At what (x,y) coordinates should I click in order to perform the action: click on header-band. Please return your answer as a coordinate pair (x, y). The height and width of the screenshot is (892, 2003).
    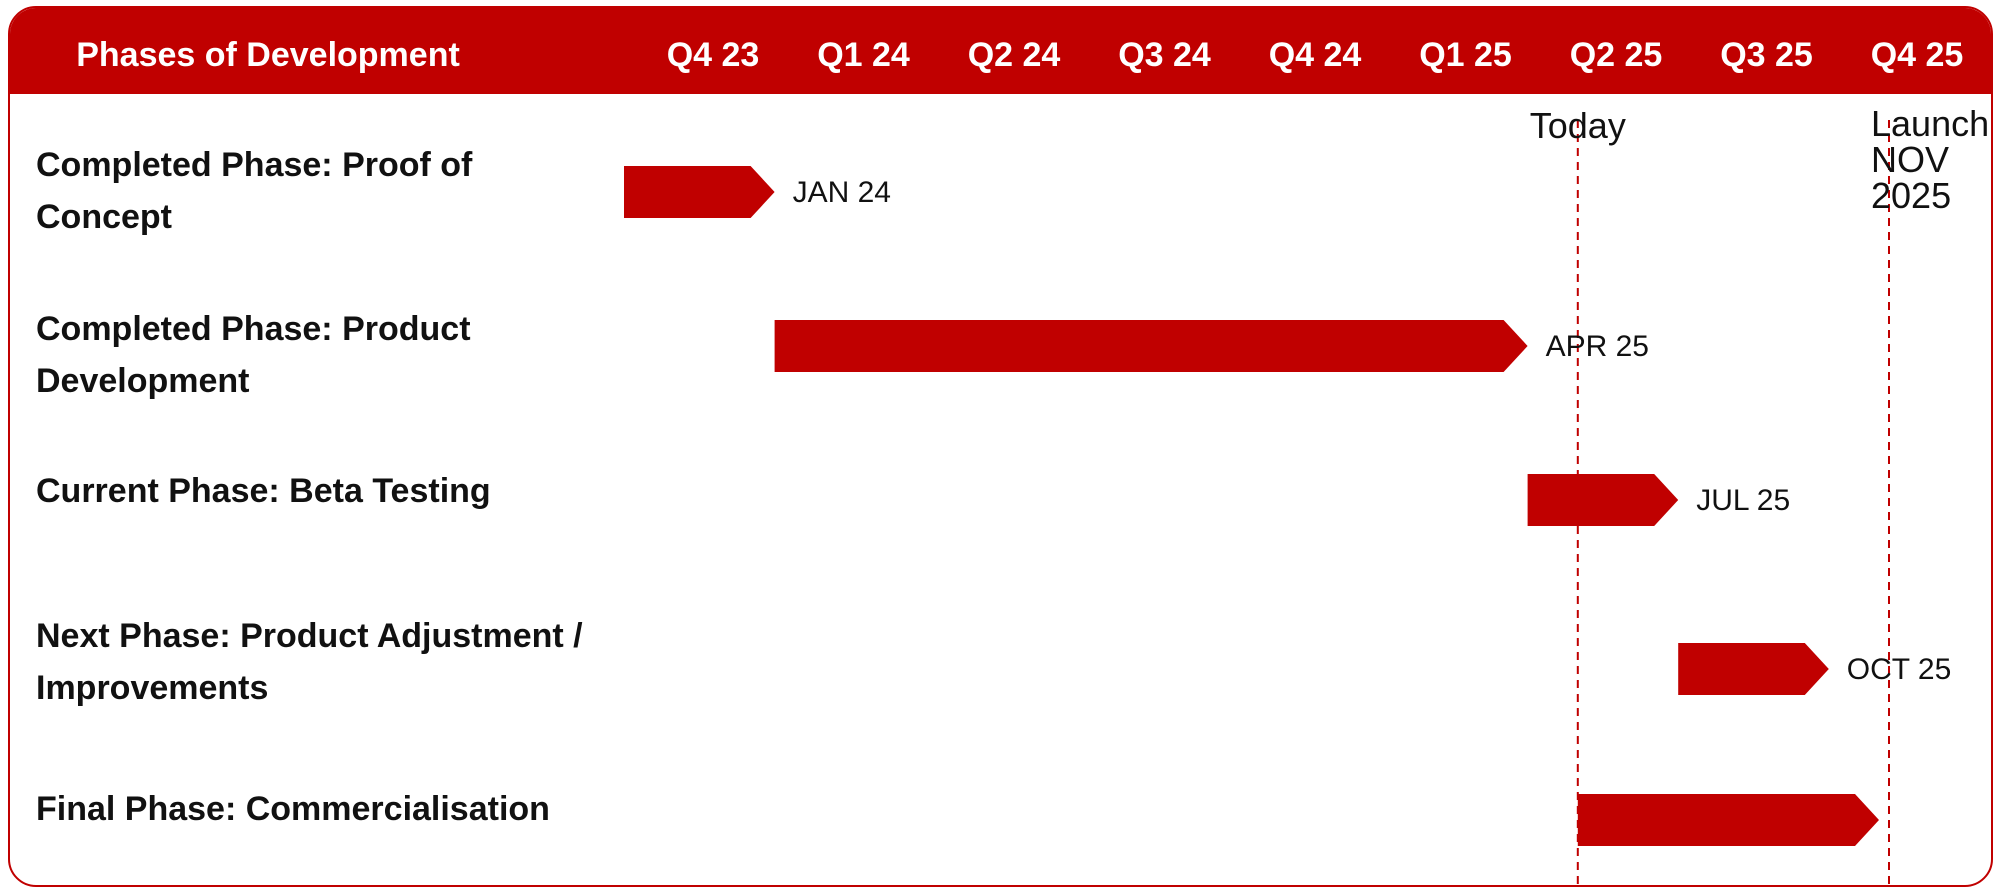
    Looking at the image, I should click on (1000, 51).